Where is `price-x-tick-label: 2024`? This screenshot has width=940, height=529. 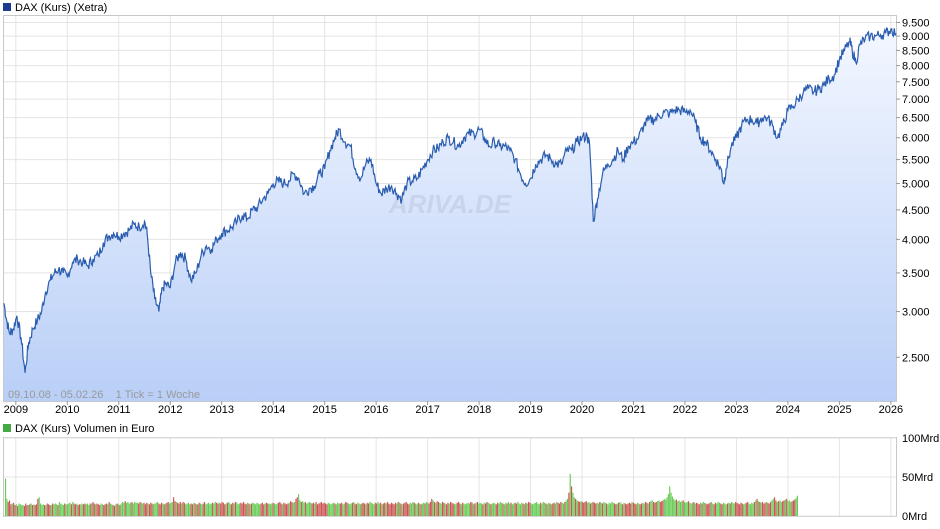
price-x-tick-label: 2024 is located at coordinates (788, 410).